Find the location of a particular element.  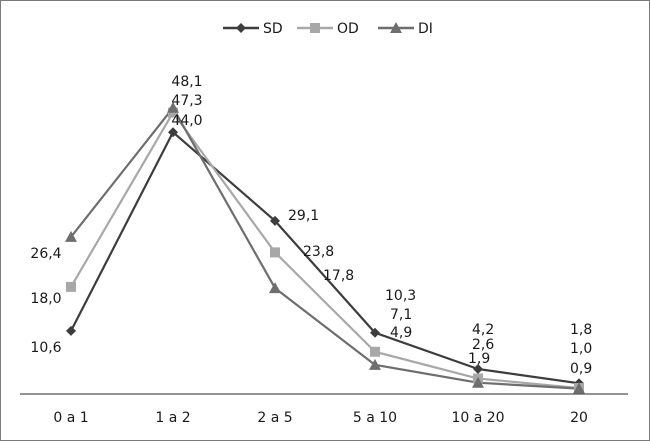

chart-legend: SD OD DI is located at coordinates (328, 29).